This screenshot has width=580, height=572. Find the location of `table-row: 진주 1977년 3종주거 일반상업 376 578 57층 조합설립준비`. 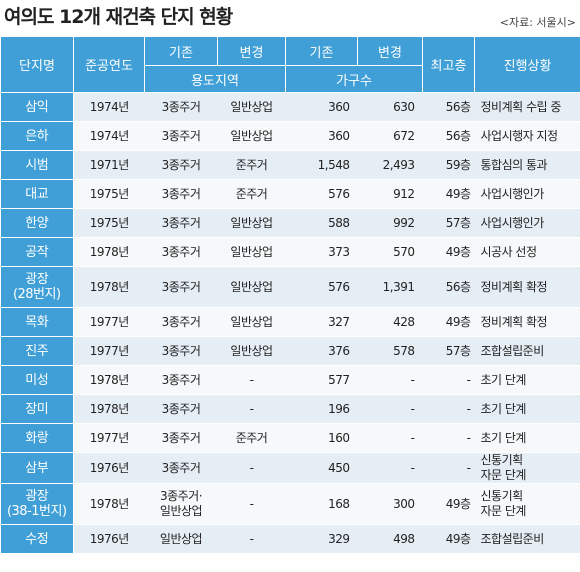

table-row: 진주 1977년 3종주거 일반상업 376 578 57층 조합설립준비 is located at coordinates (290, 351).